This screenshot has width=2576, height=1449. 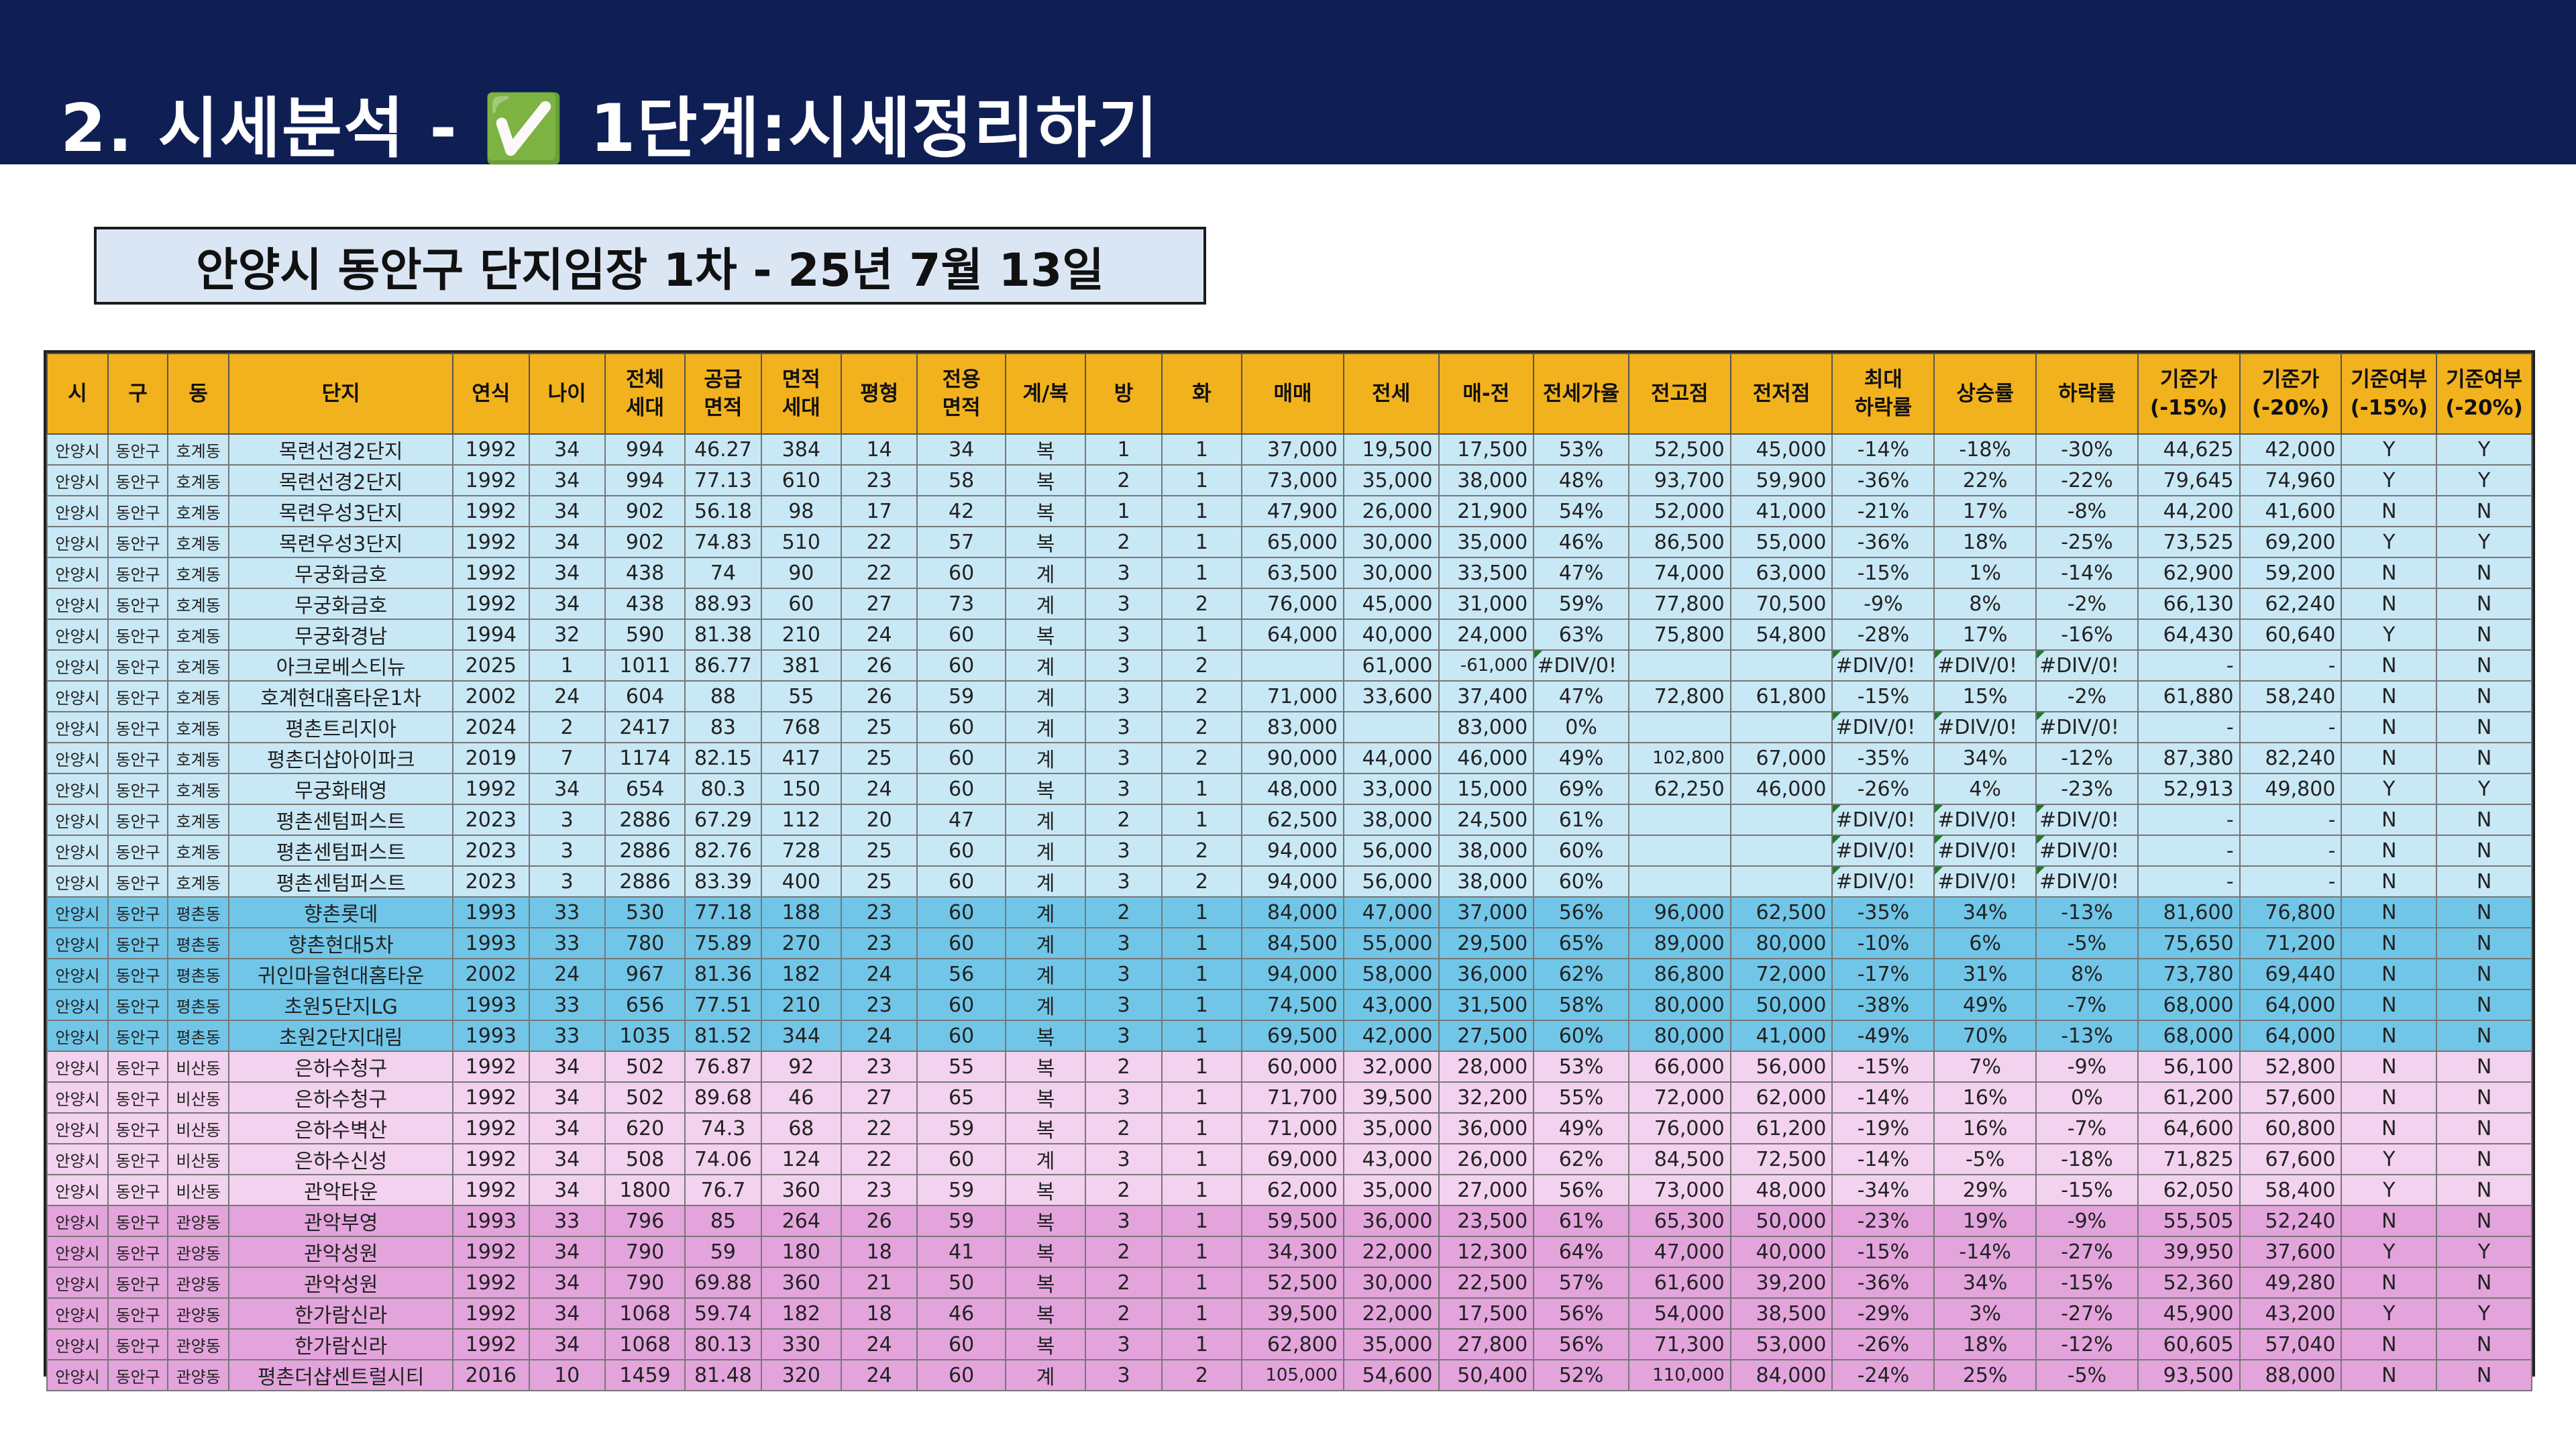 What do you see at coordinates (341, 449) in the screenshot?
I see `table-cell: 목련선경2단지` at bounding box center [341, 449].